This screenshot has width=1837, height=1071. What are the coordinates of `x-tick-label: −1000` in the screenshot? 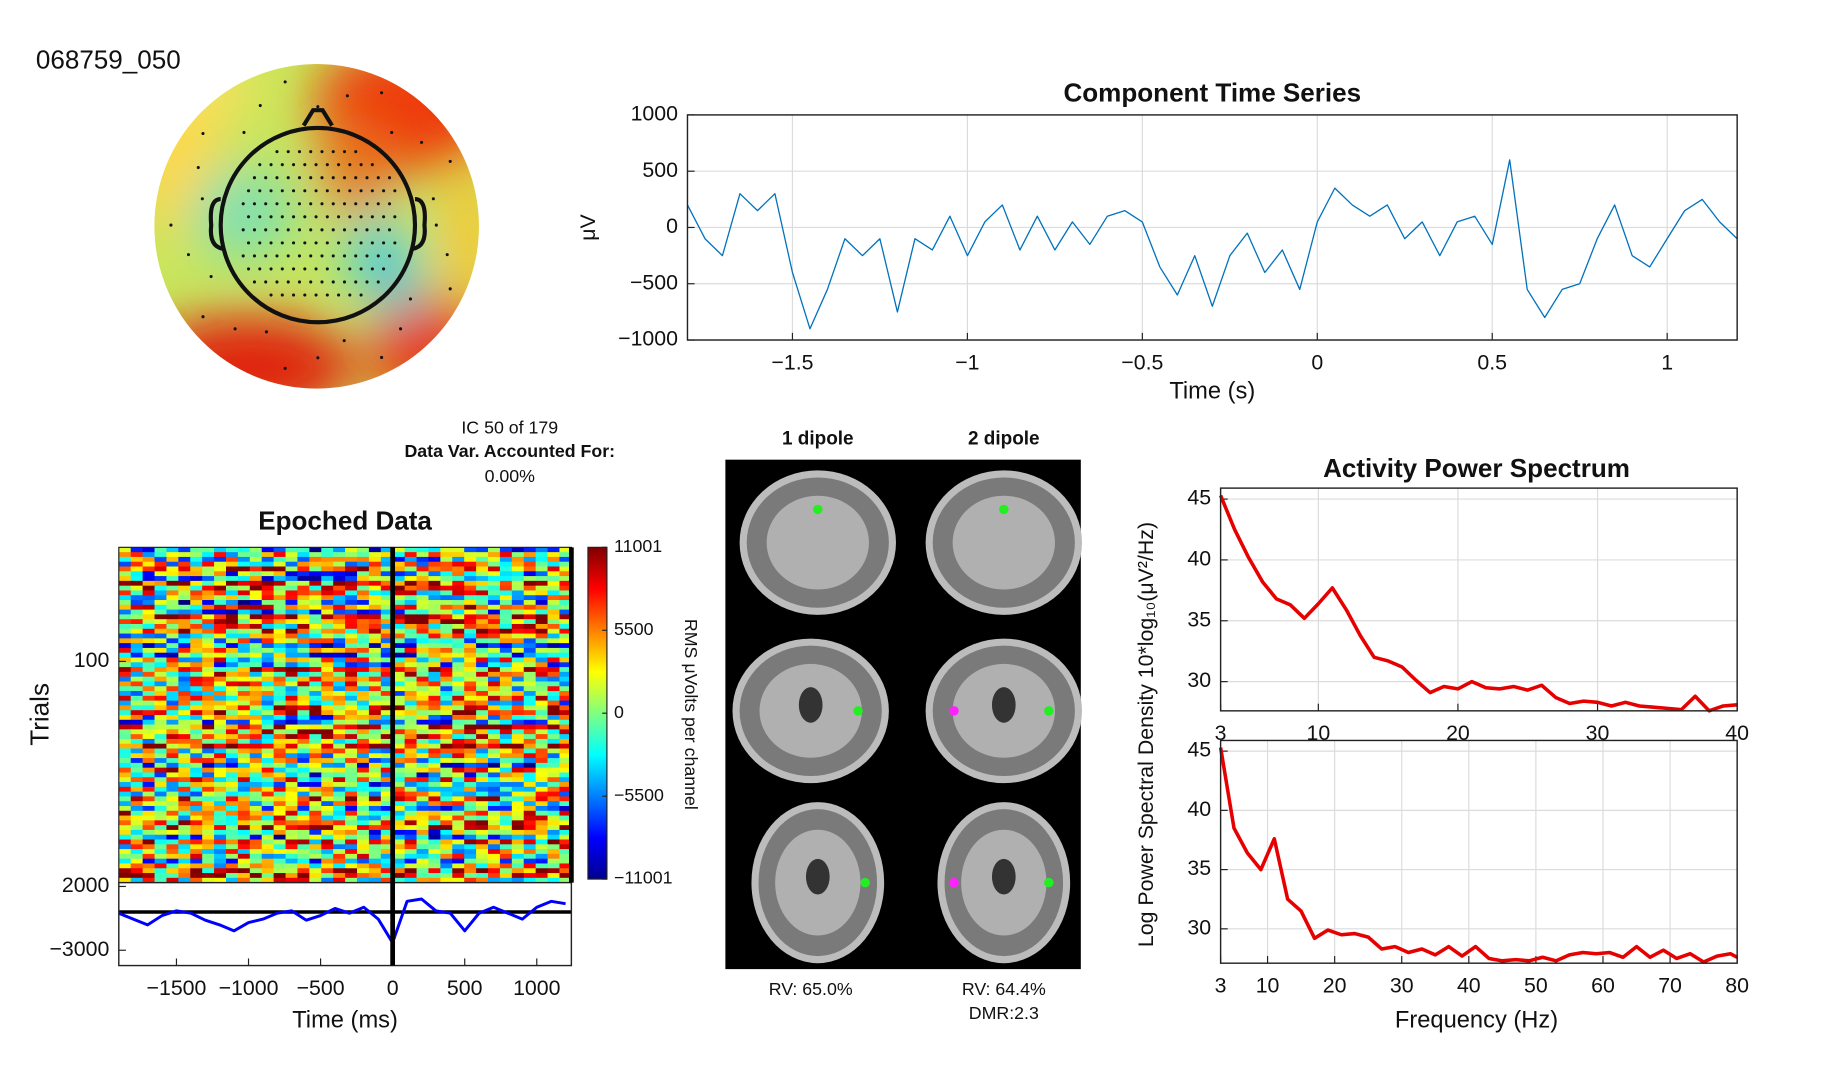 It's located at (249, 988).